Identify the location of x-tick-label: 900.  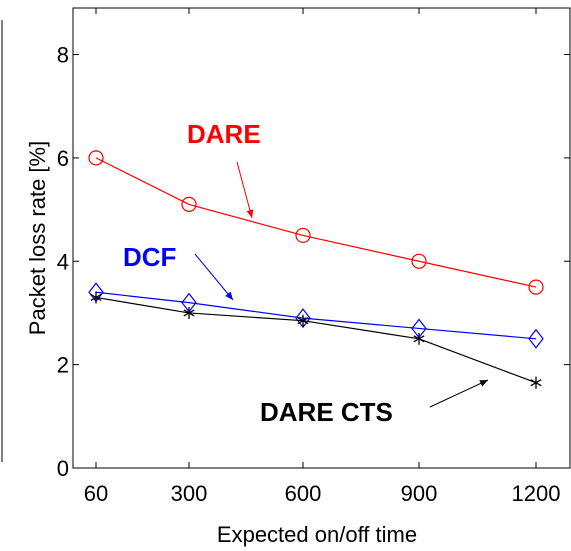
(419, 493).